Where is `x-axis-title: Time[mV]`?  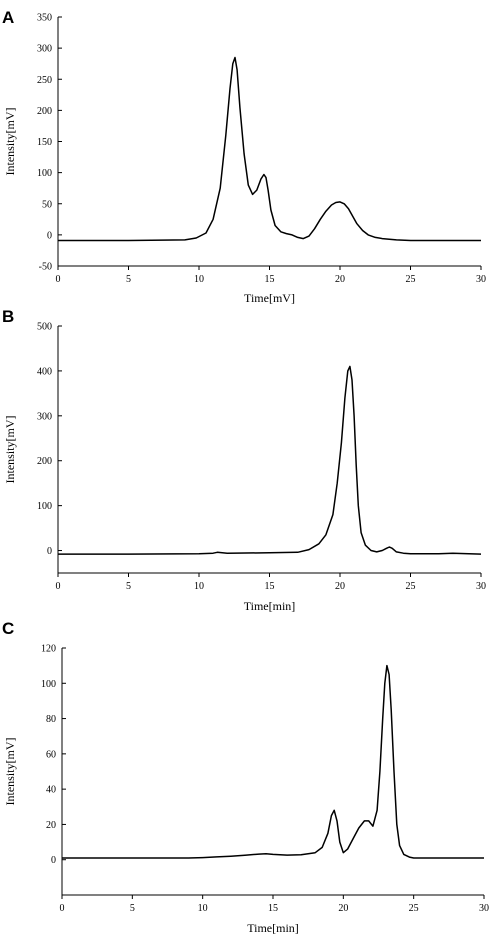 x-axis-title: Time[mV] is located at coordinates (269, 298).